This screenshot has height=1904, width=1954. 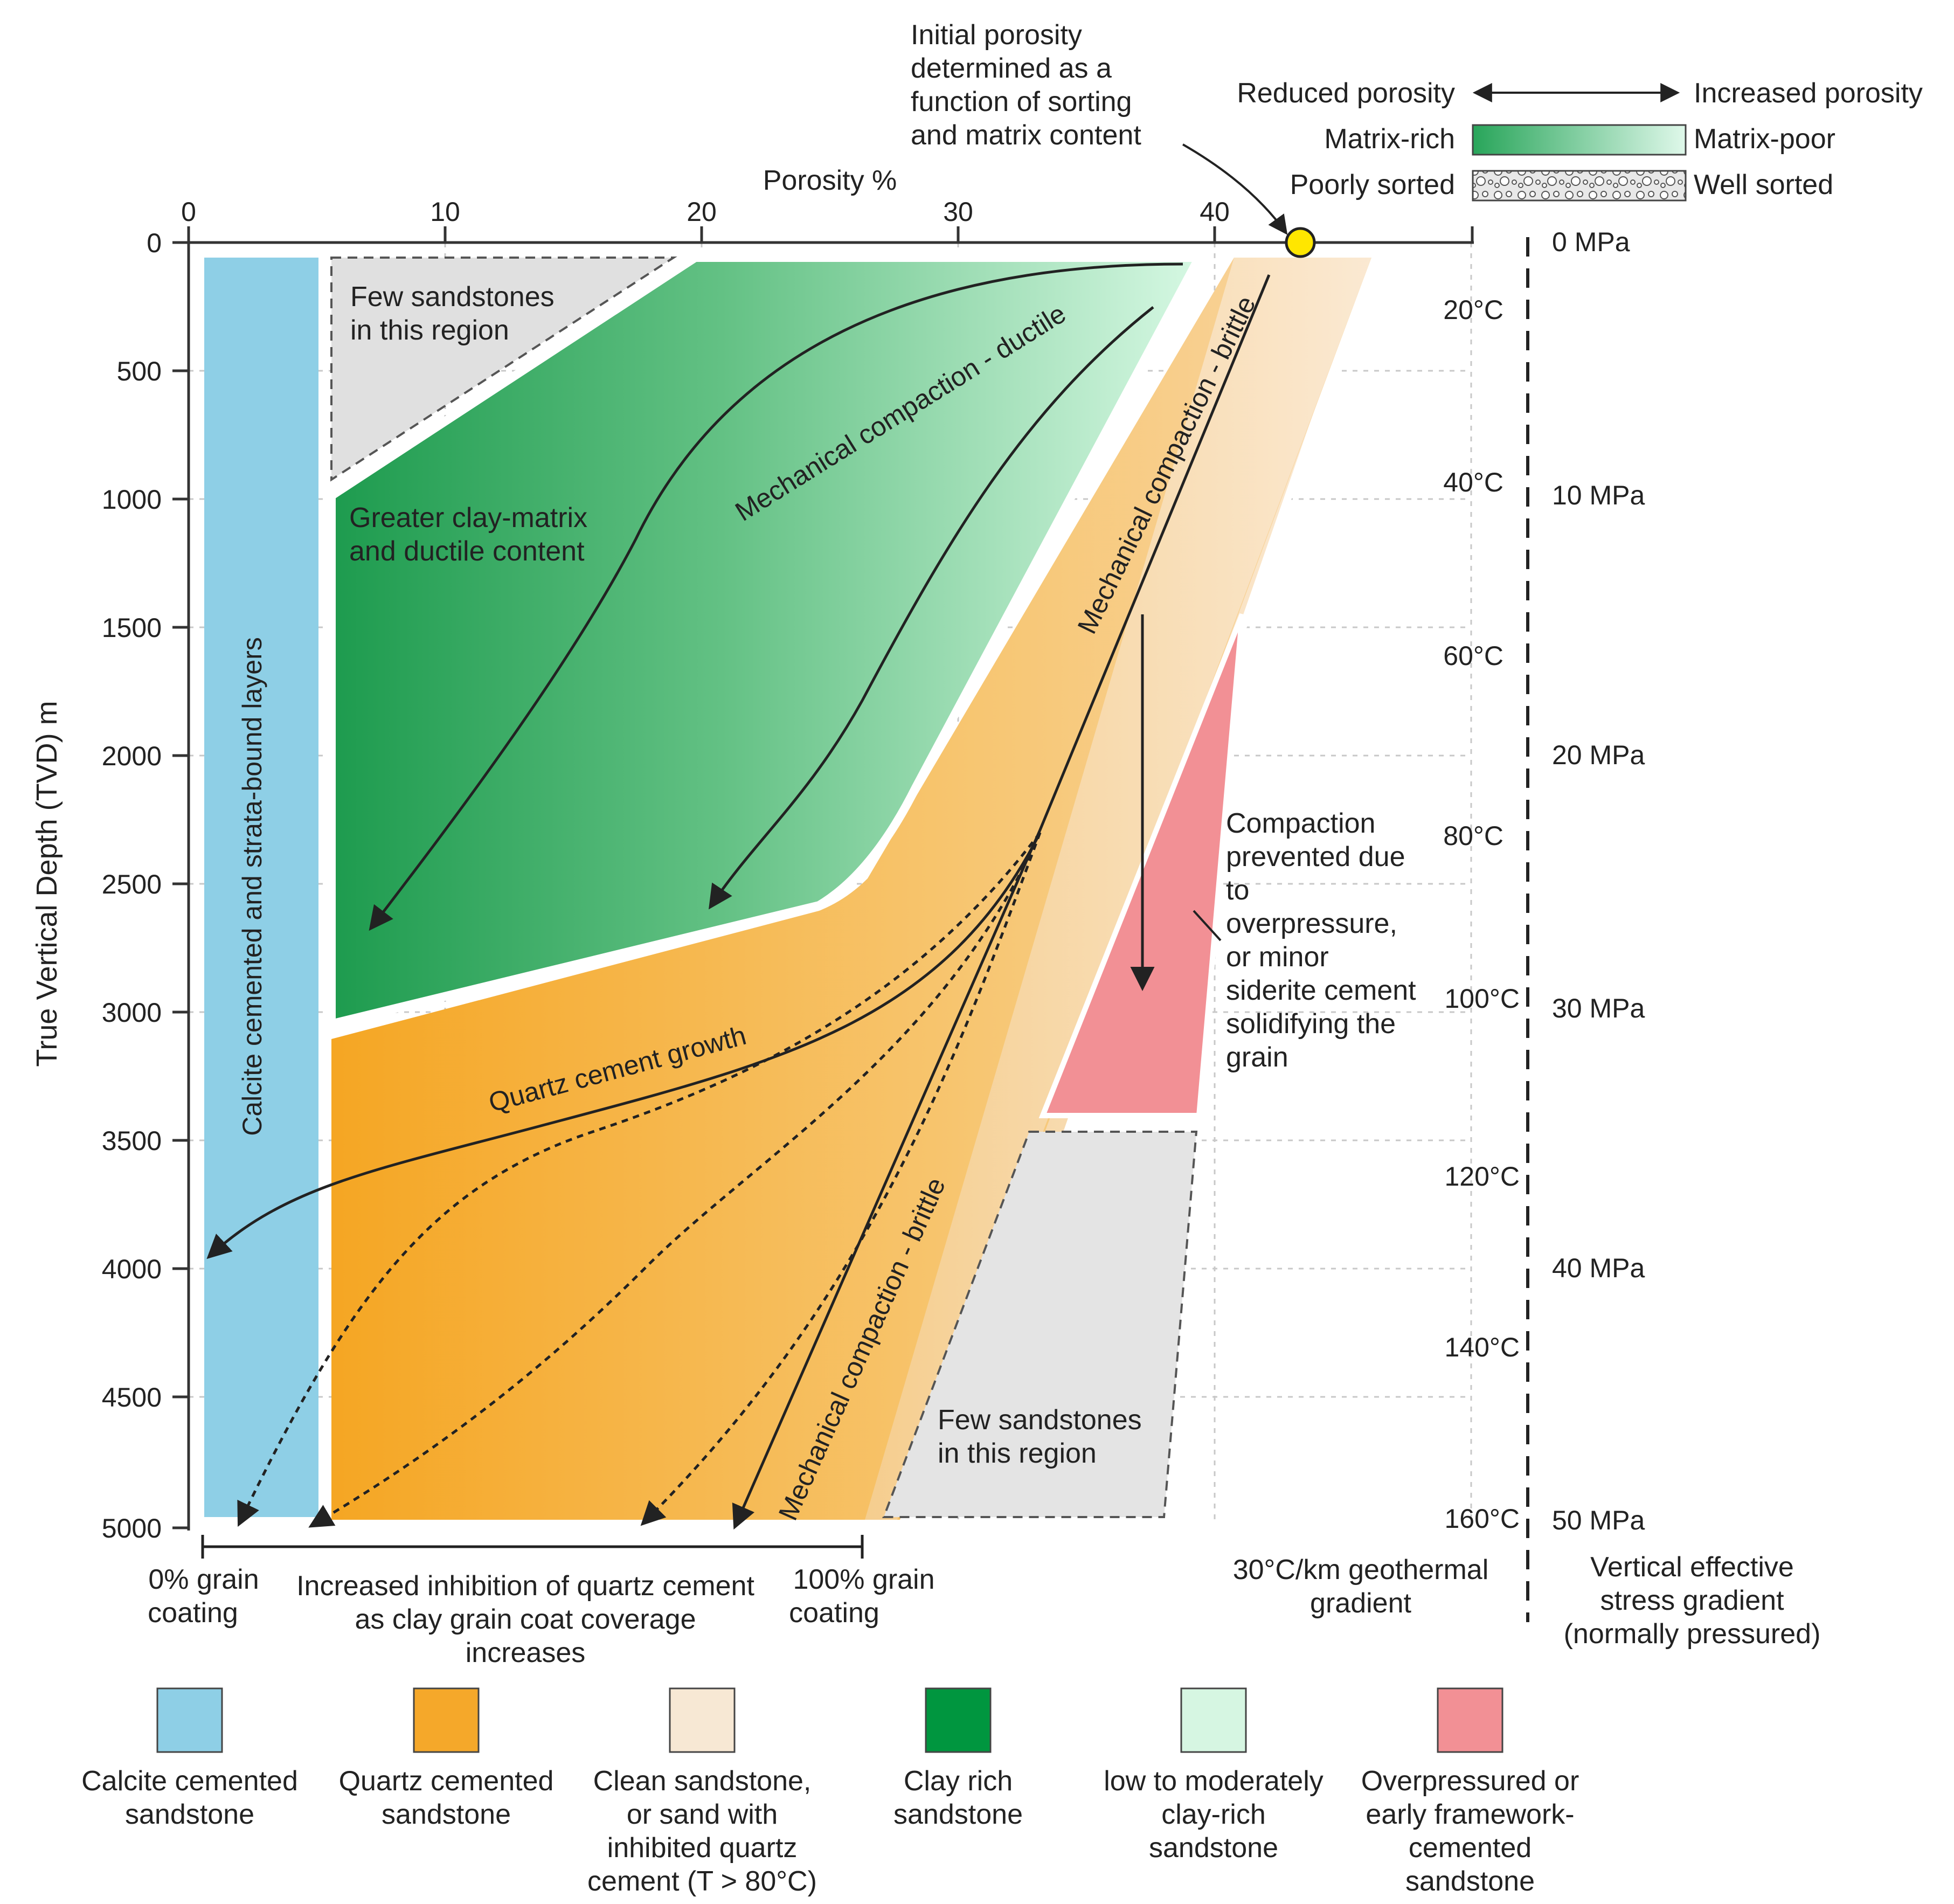 I want to click on few-sandstones-bottom-label: in this region, so click(x=1018, y=1453).